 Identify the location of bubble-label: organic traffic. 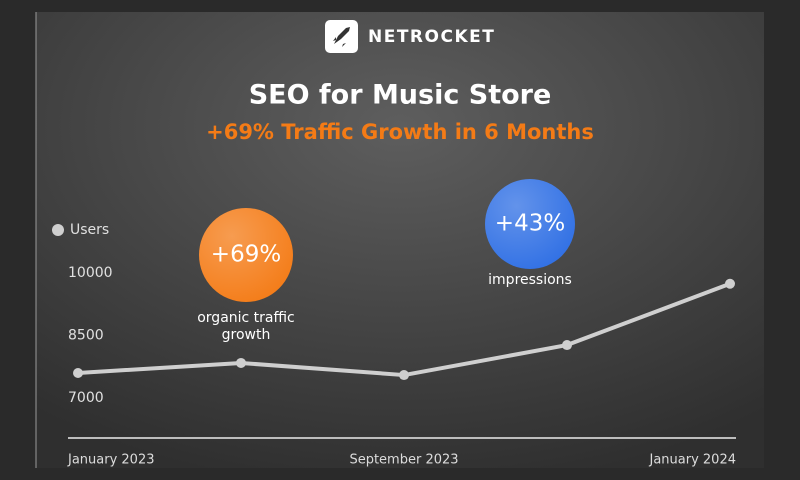
(246, 318).